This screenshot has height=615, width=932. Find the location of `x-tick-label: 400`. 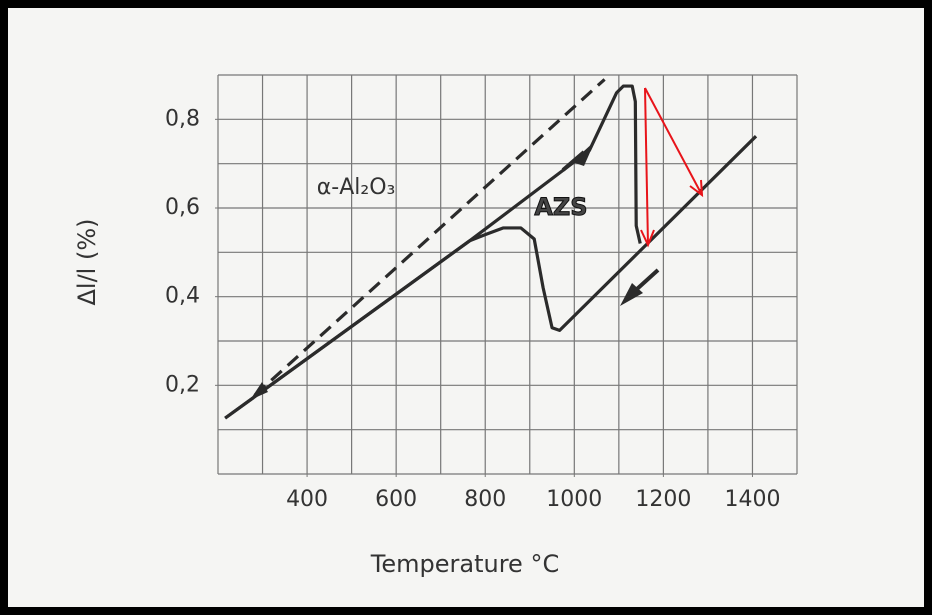

x-tick-label: 400 is located at coordinates (307, 499).